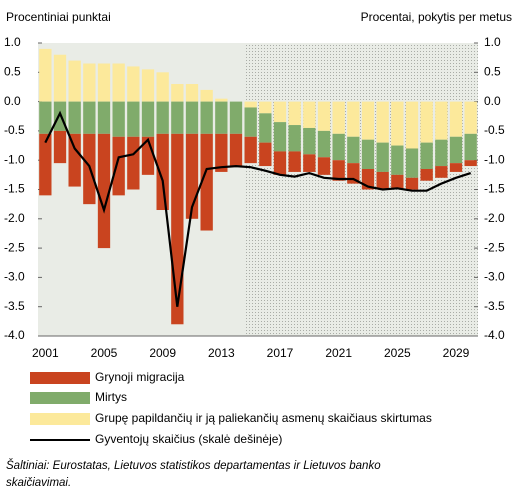 Image resolution: width=518 pixels, height=493 pixels. Describe the element at coordinates (14, 335) in the screenshot. I see `y-tick-label: -4.0` at that location.